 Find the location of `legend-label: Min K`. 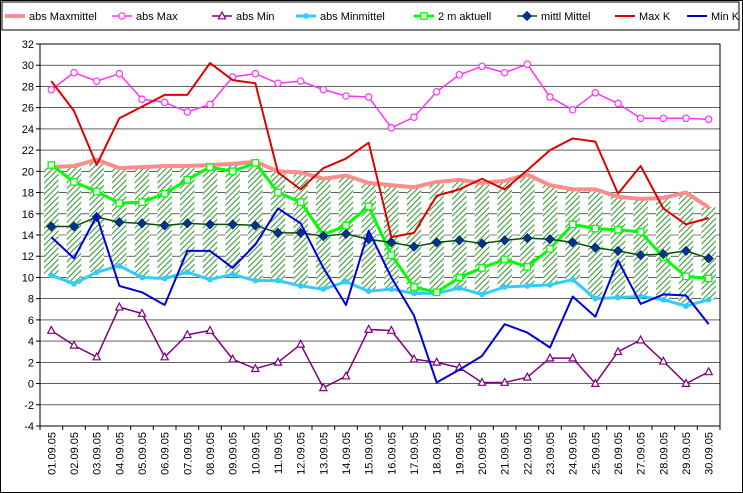

legend-label: Min K is located at coordinates (725, 17).